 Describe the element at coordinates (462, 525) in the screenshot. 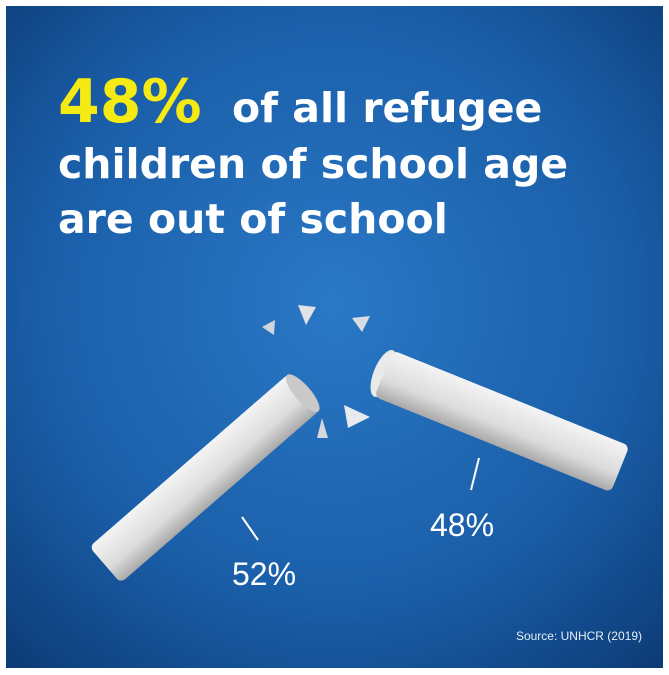

I see `piece-label: 48%` at that location.